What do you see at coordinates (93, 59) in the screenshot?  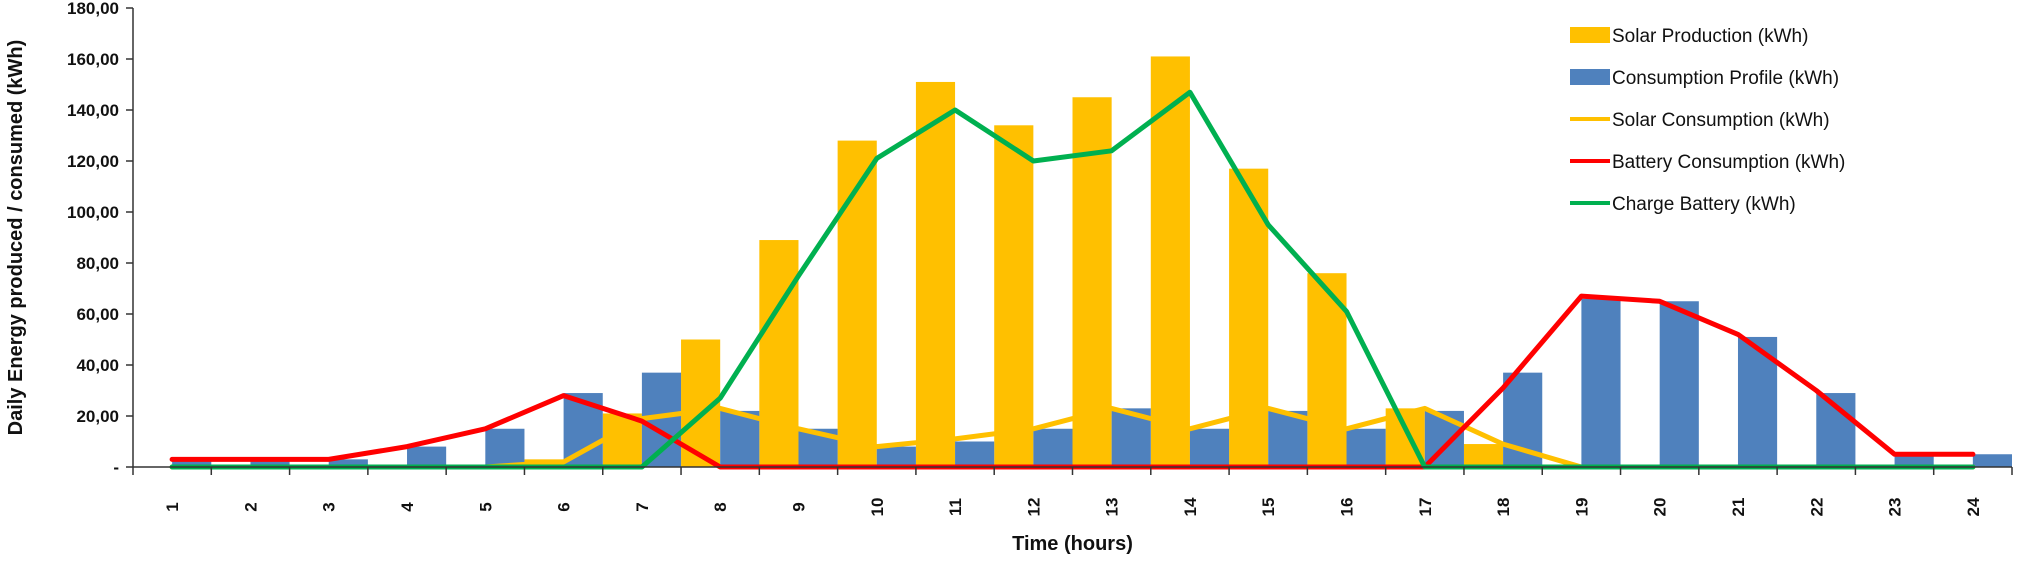 I see `y-tick-label: 160,00` at bounding box center [93, 59].